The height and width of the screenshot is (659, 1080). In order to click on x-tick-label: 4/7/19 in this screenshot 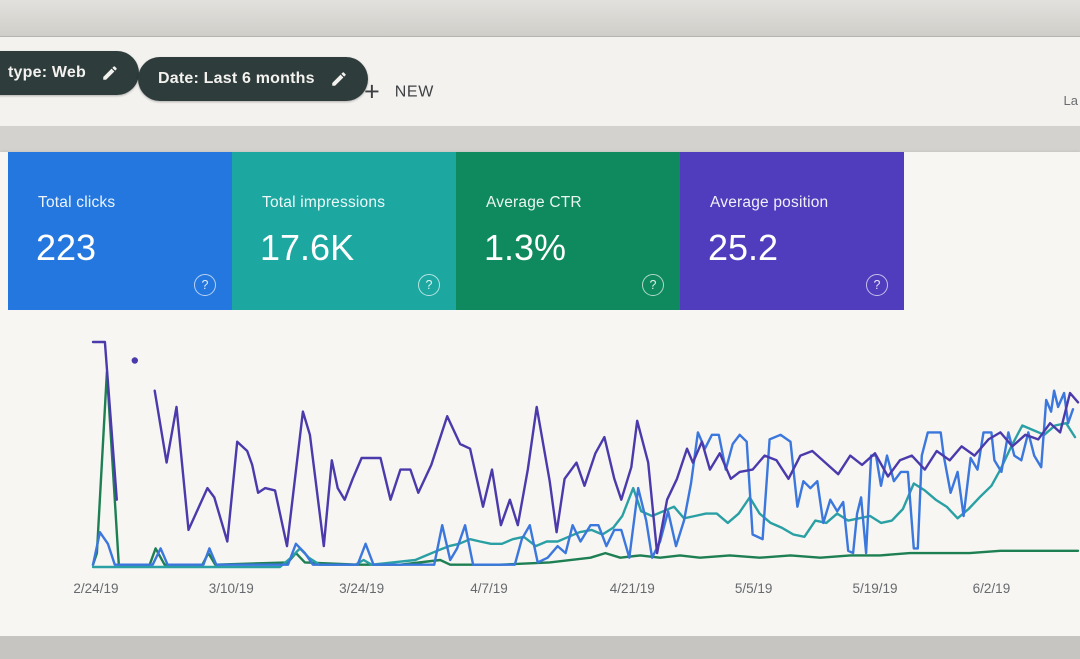, I will do `click(489, 588)`.